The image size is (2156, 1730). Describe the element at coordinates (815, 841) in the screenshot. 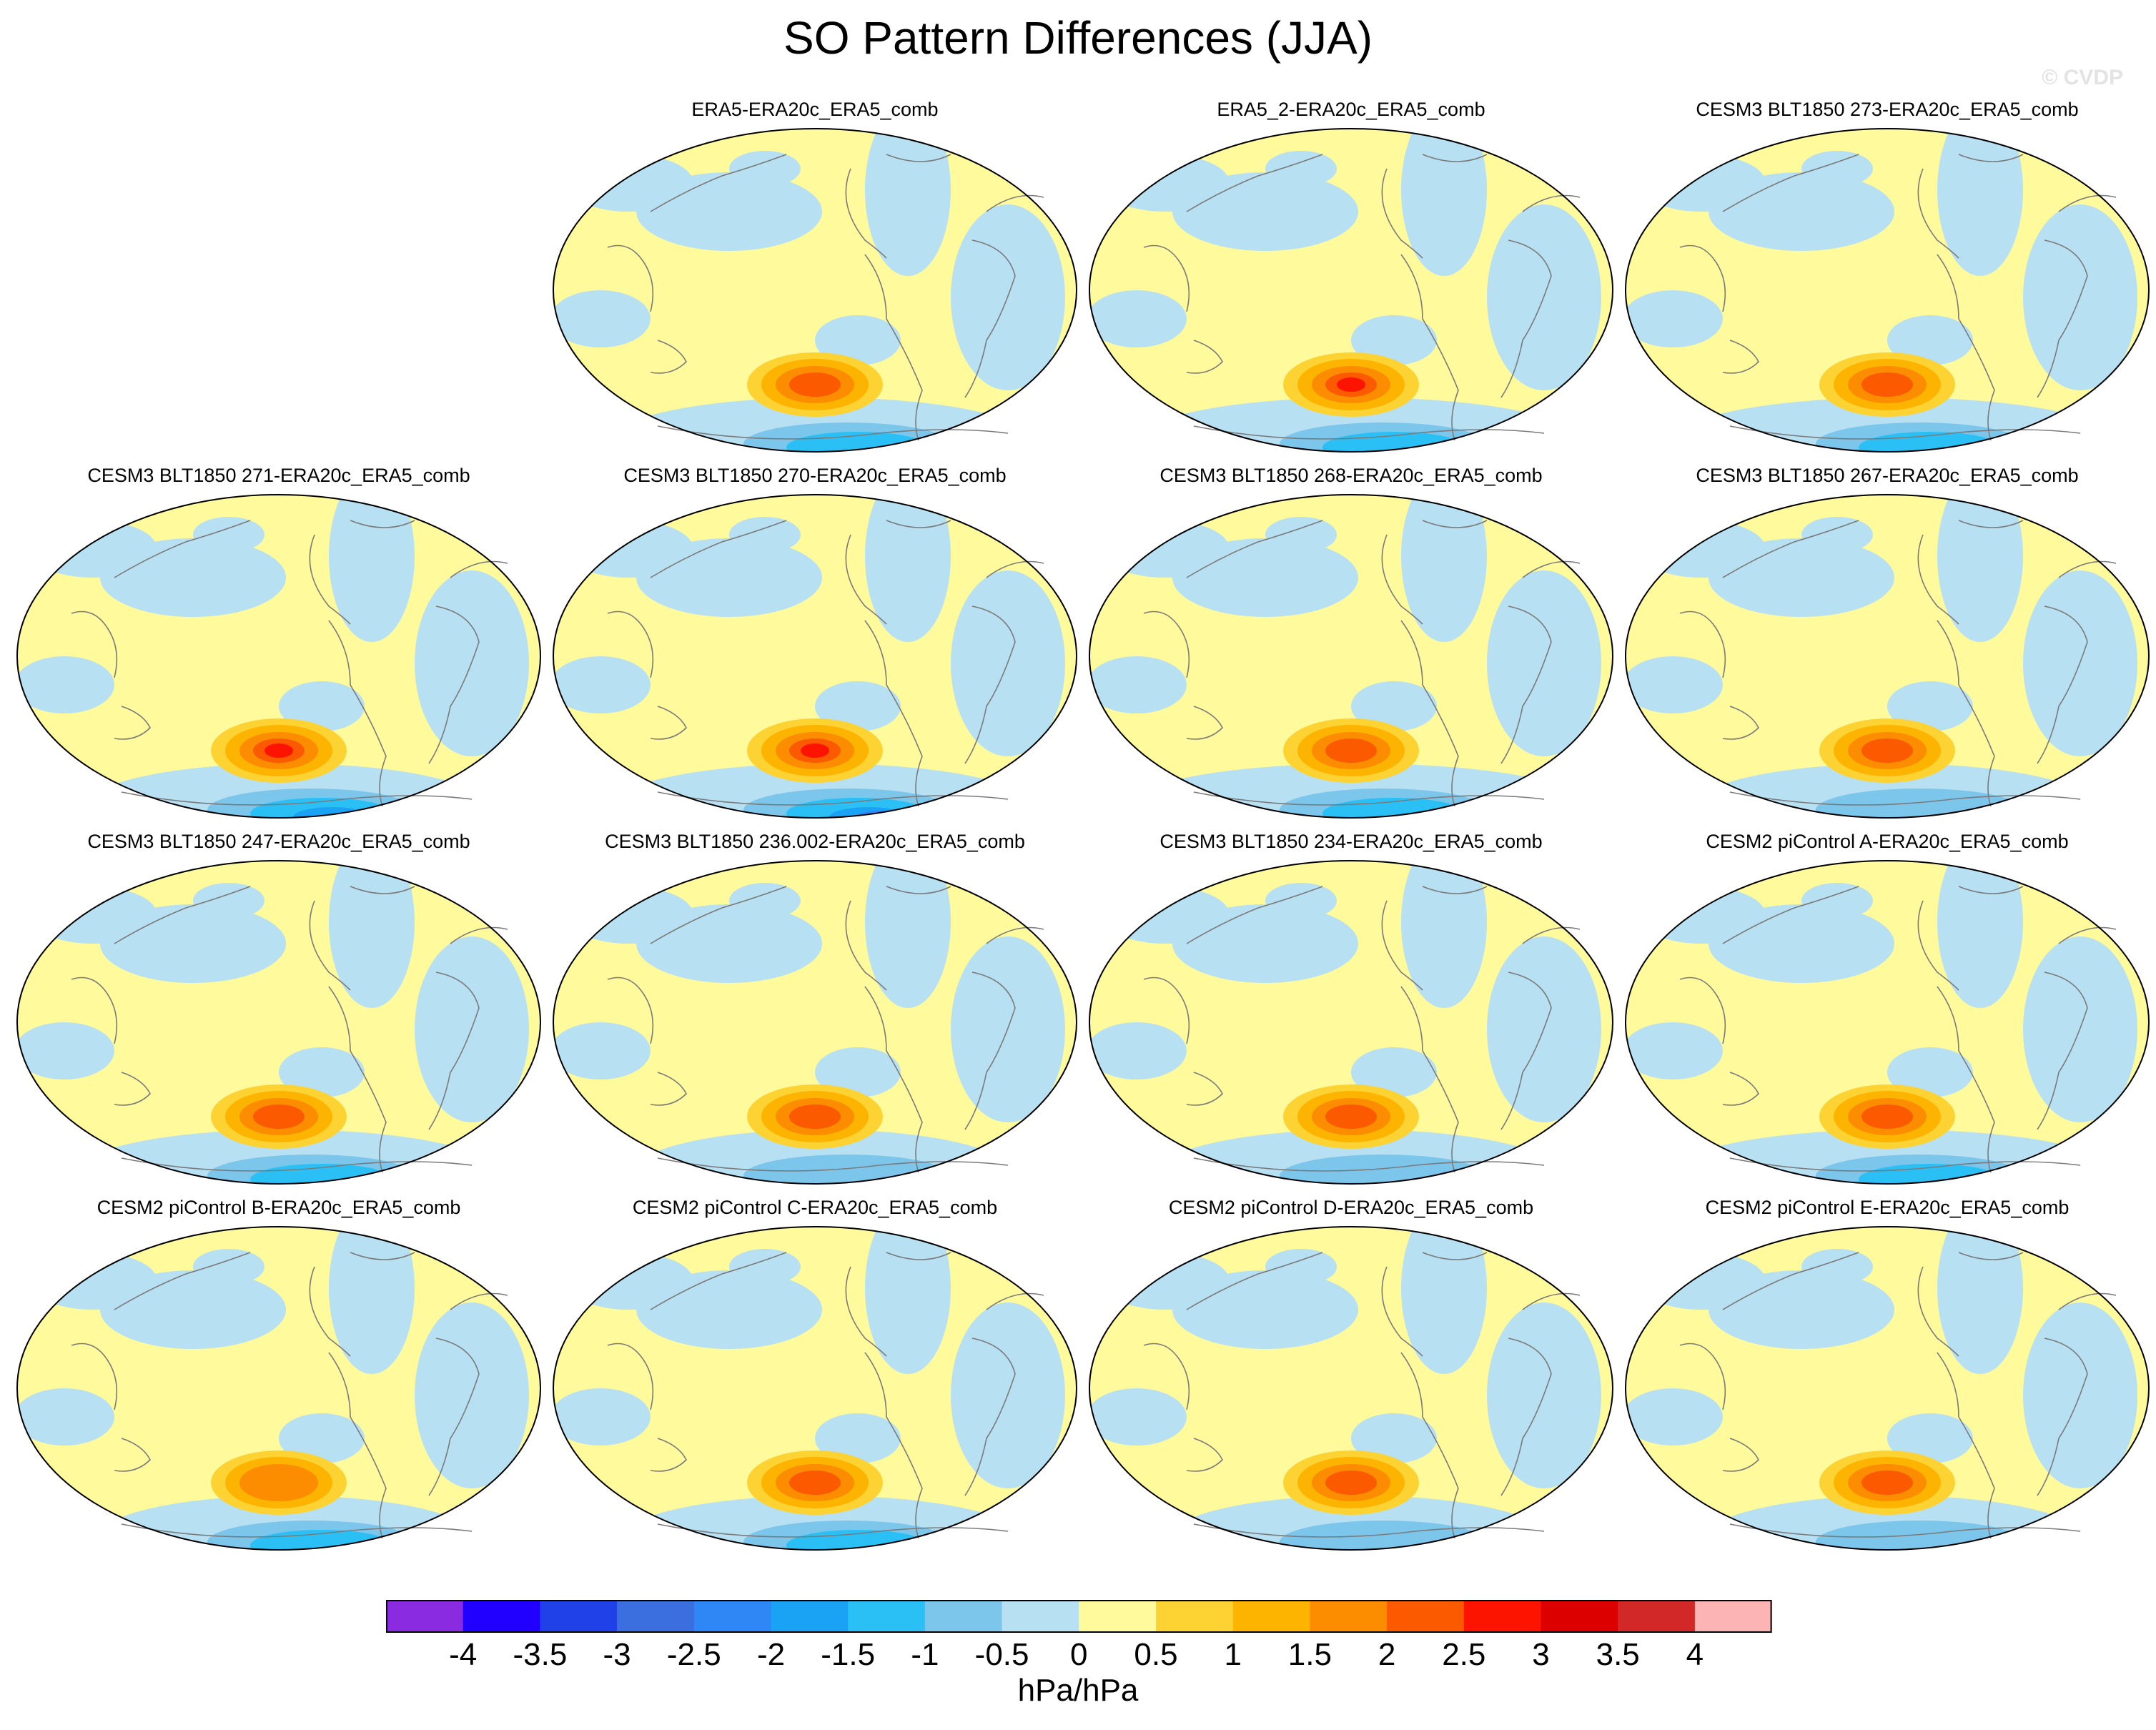

I see `panel-title: CESM3 BLT1850 236.002-ERA20c_ERA5_comb` at that location.